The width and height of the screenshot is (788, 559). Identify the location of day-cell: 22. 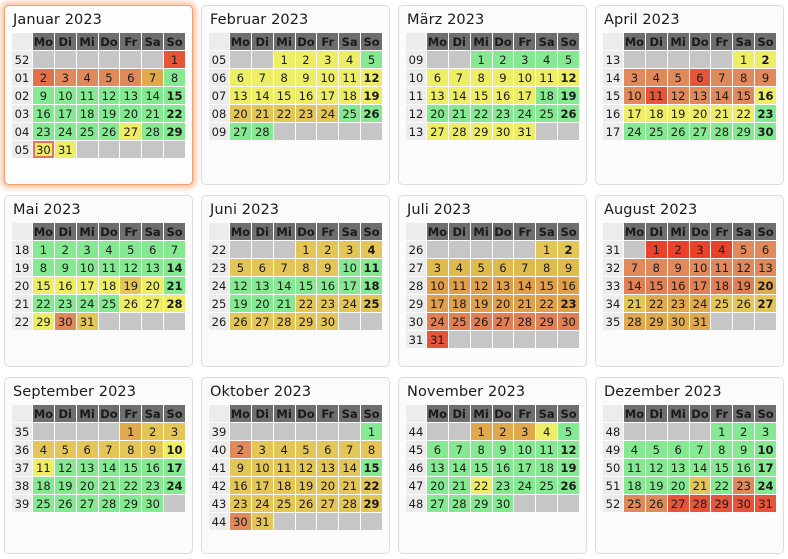
(174, 113).